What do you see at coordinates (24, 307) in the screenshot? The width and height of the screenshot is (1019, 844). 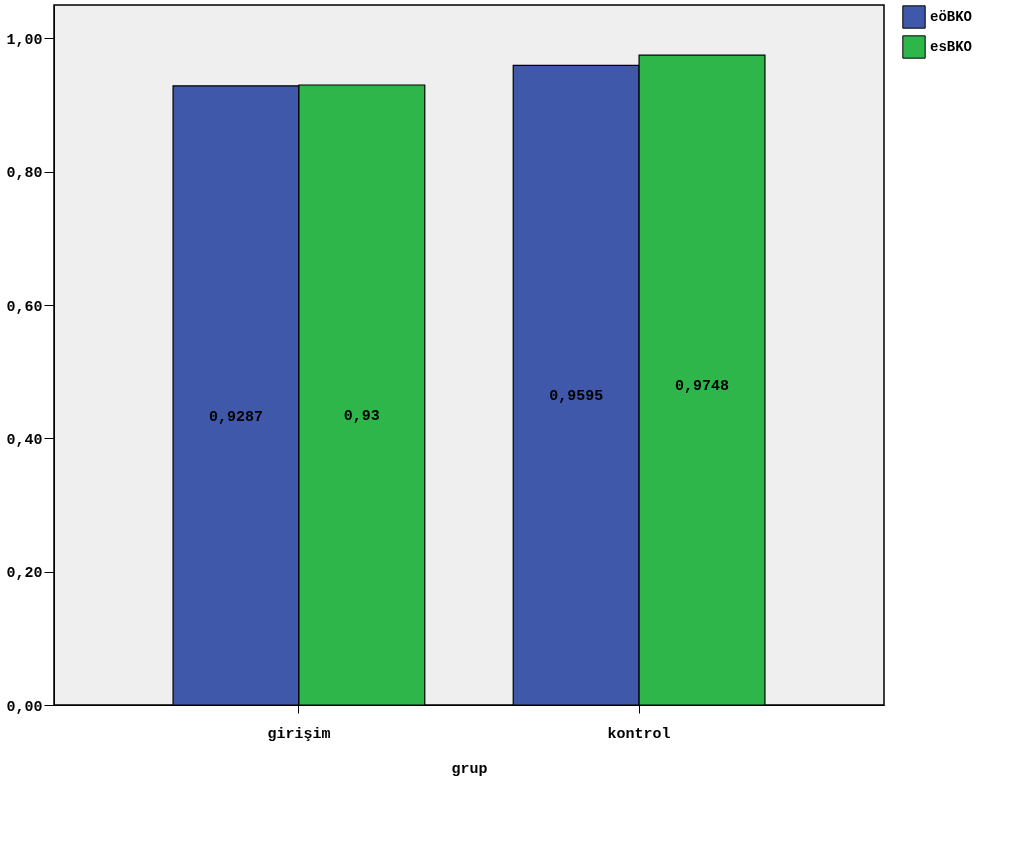 I see `y-tick-label: 0,60` at bounding box center [24, 307].